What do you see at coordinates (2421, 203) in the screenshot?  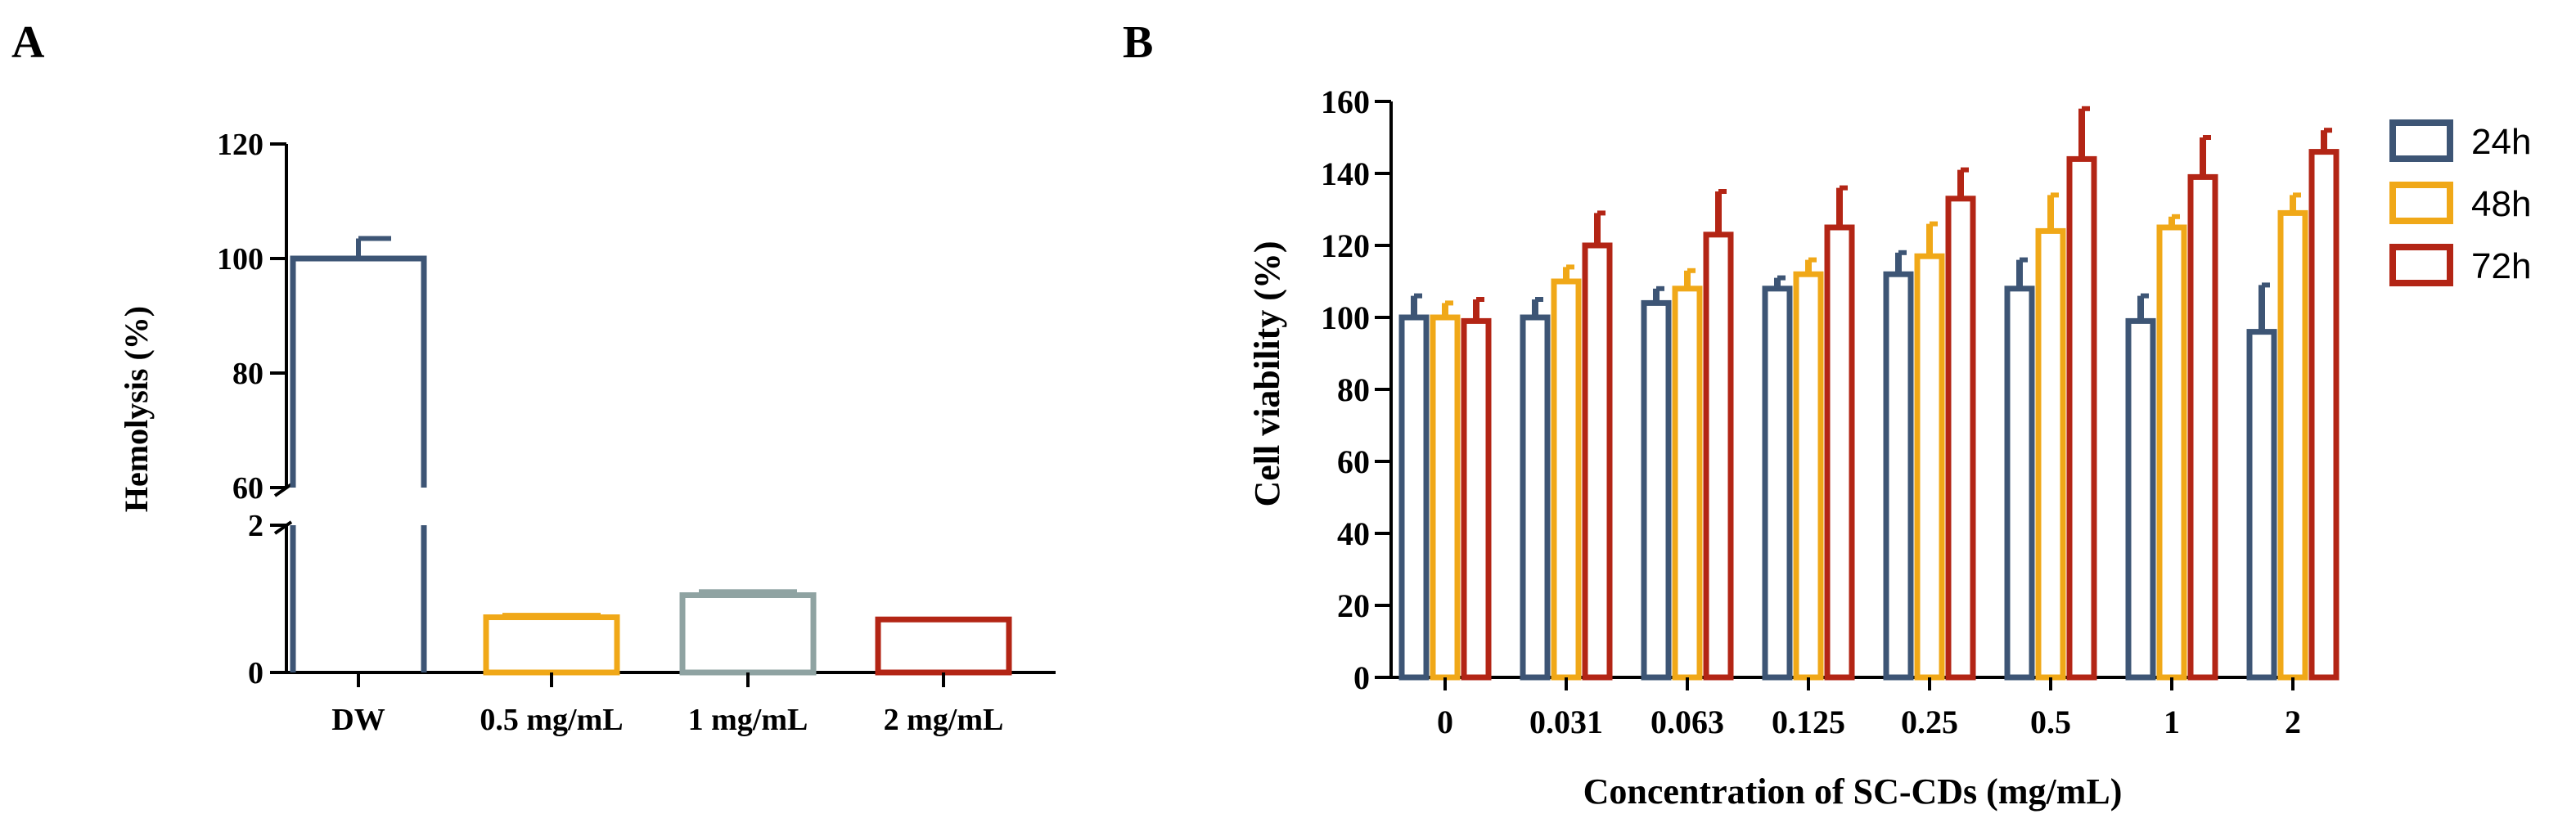 I see `legend-swatch-48h` at bounding box center [2421, 203].